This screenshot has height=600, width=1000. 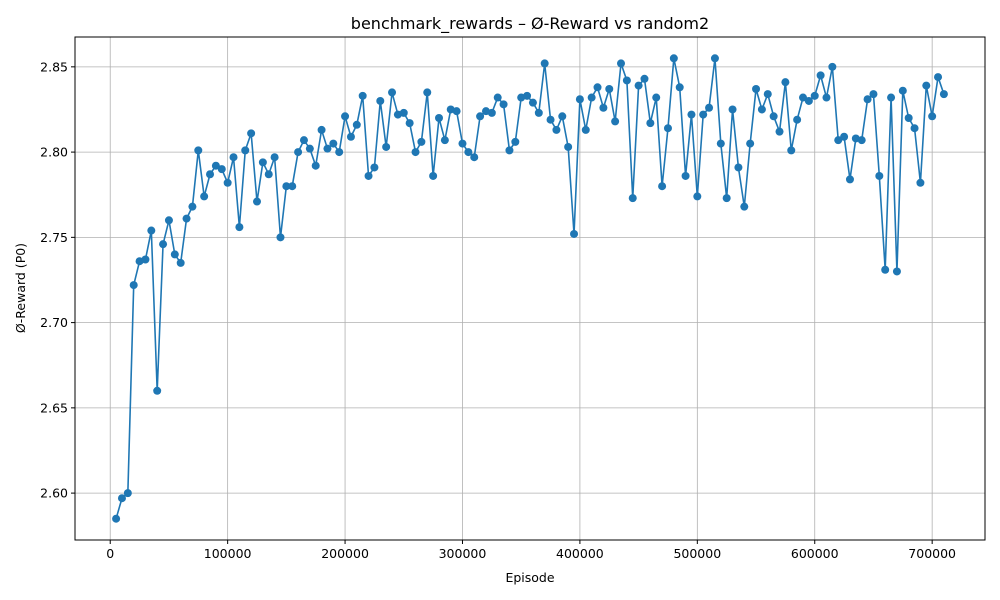 I want to click on x-tick-label: 500000, so click(x=697, y=553).